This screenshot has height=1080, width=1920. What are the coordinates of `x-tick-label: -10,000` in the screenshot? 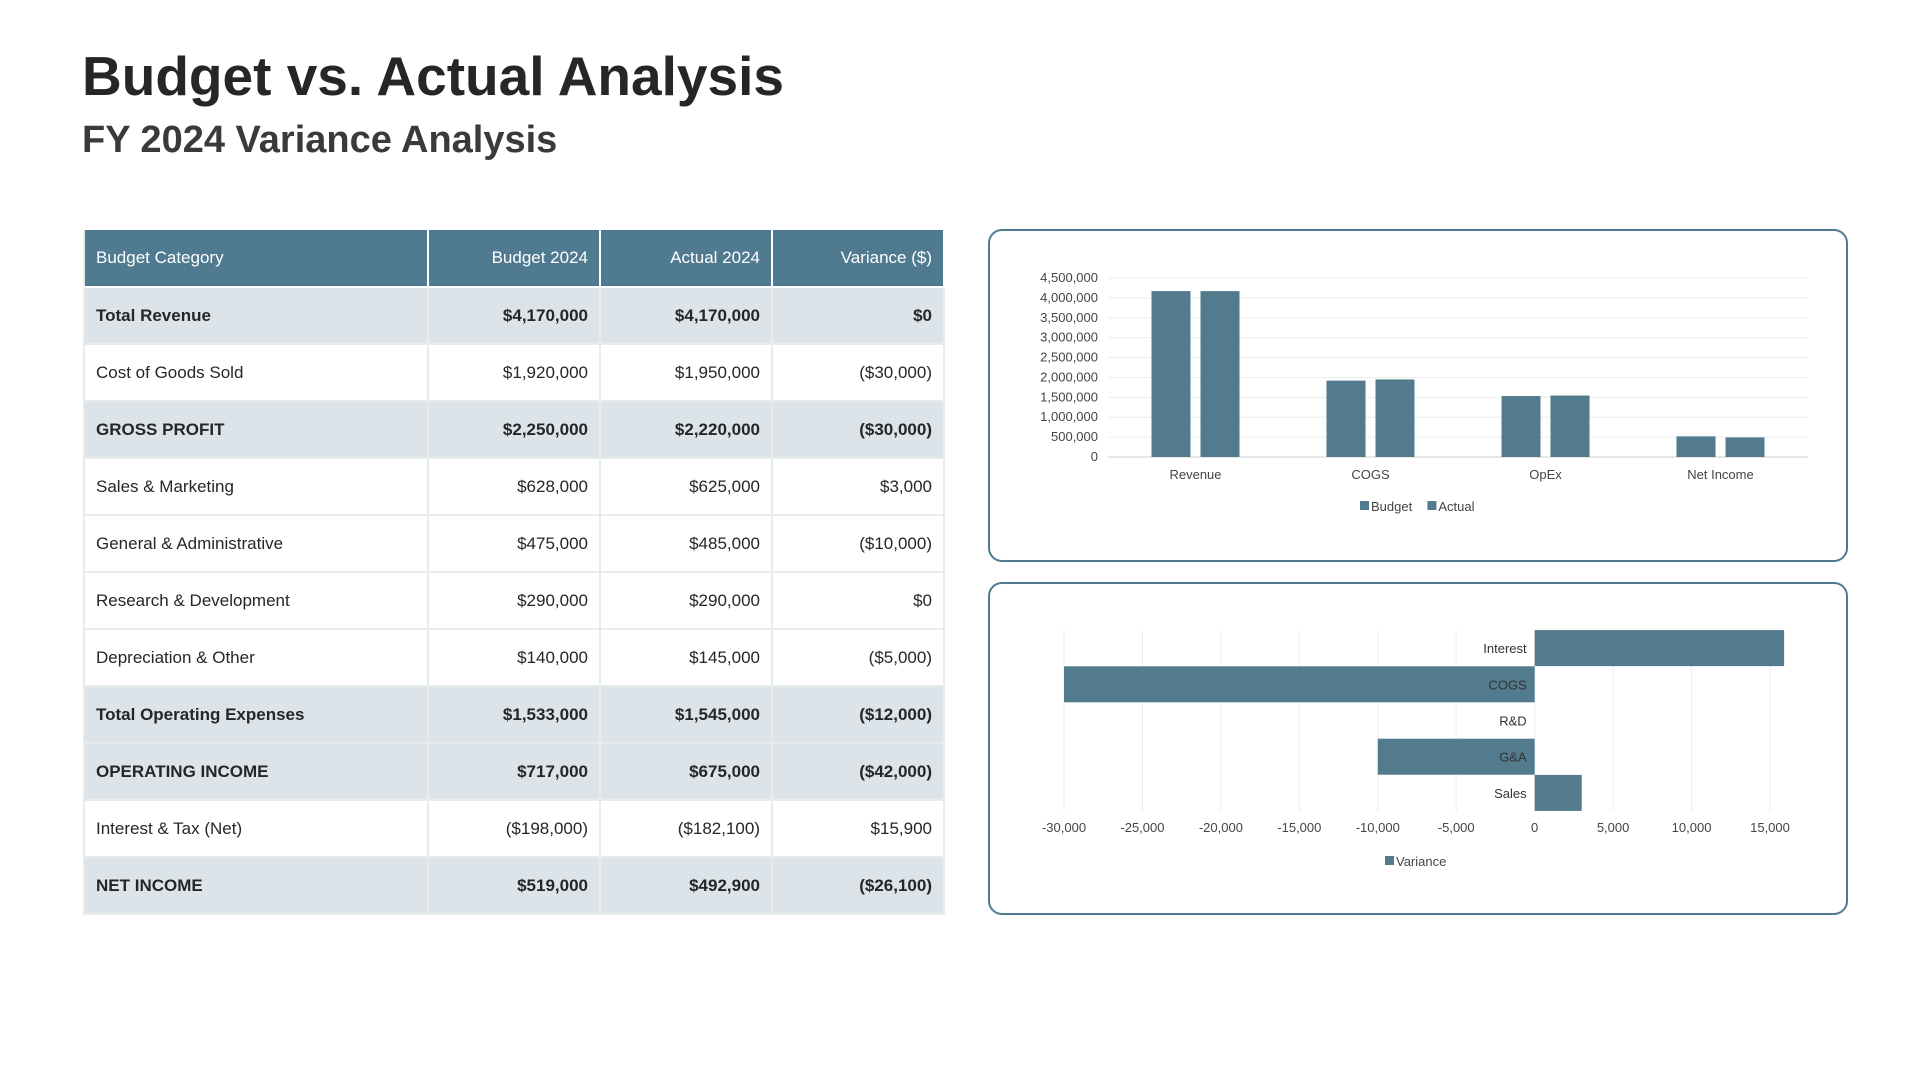 It's located at (1378, 827).